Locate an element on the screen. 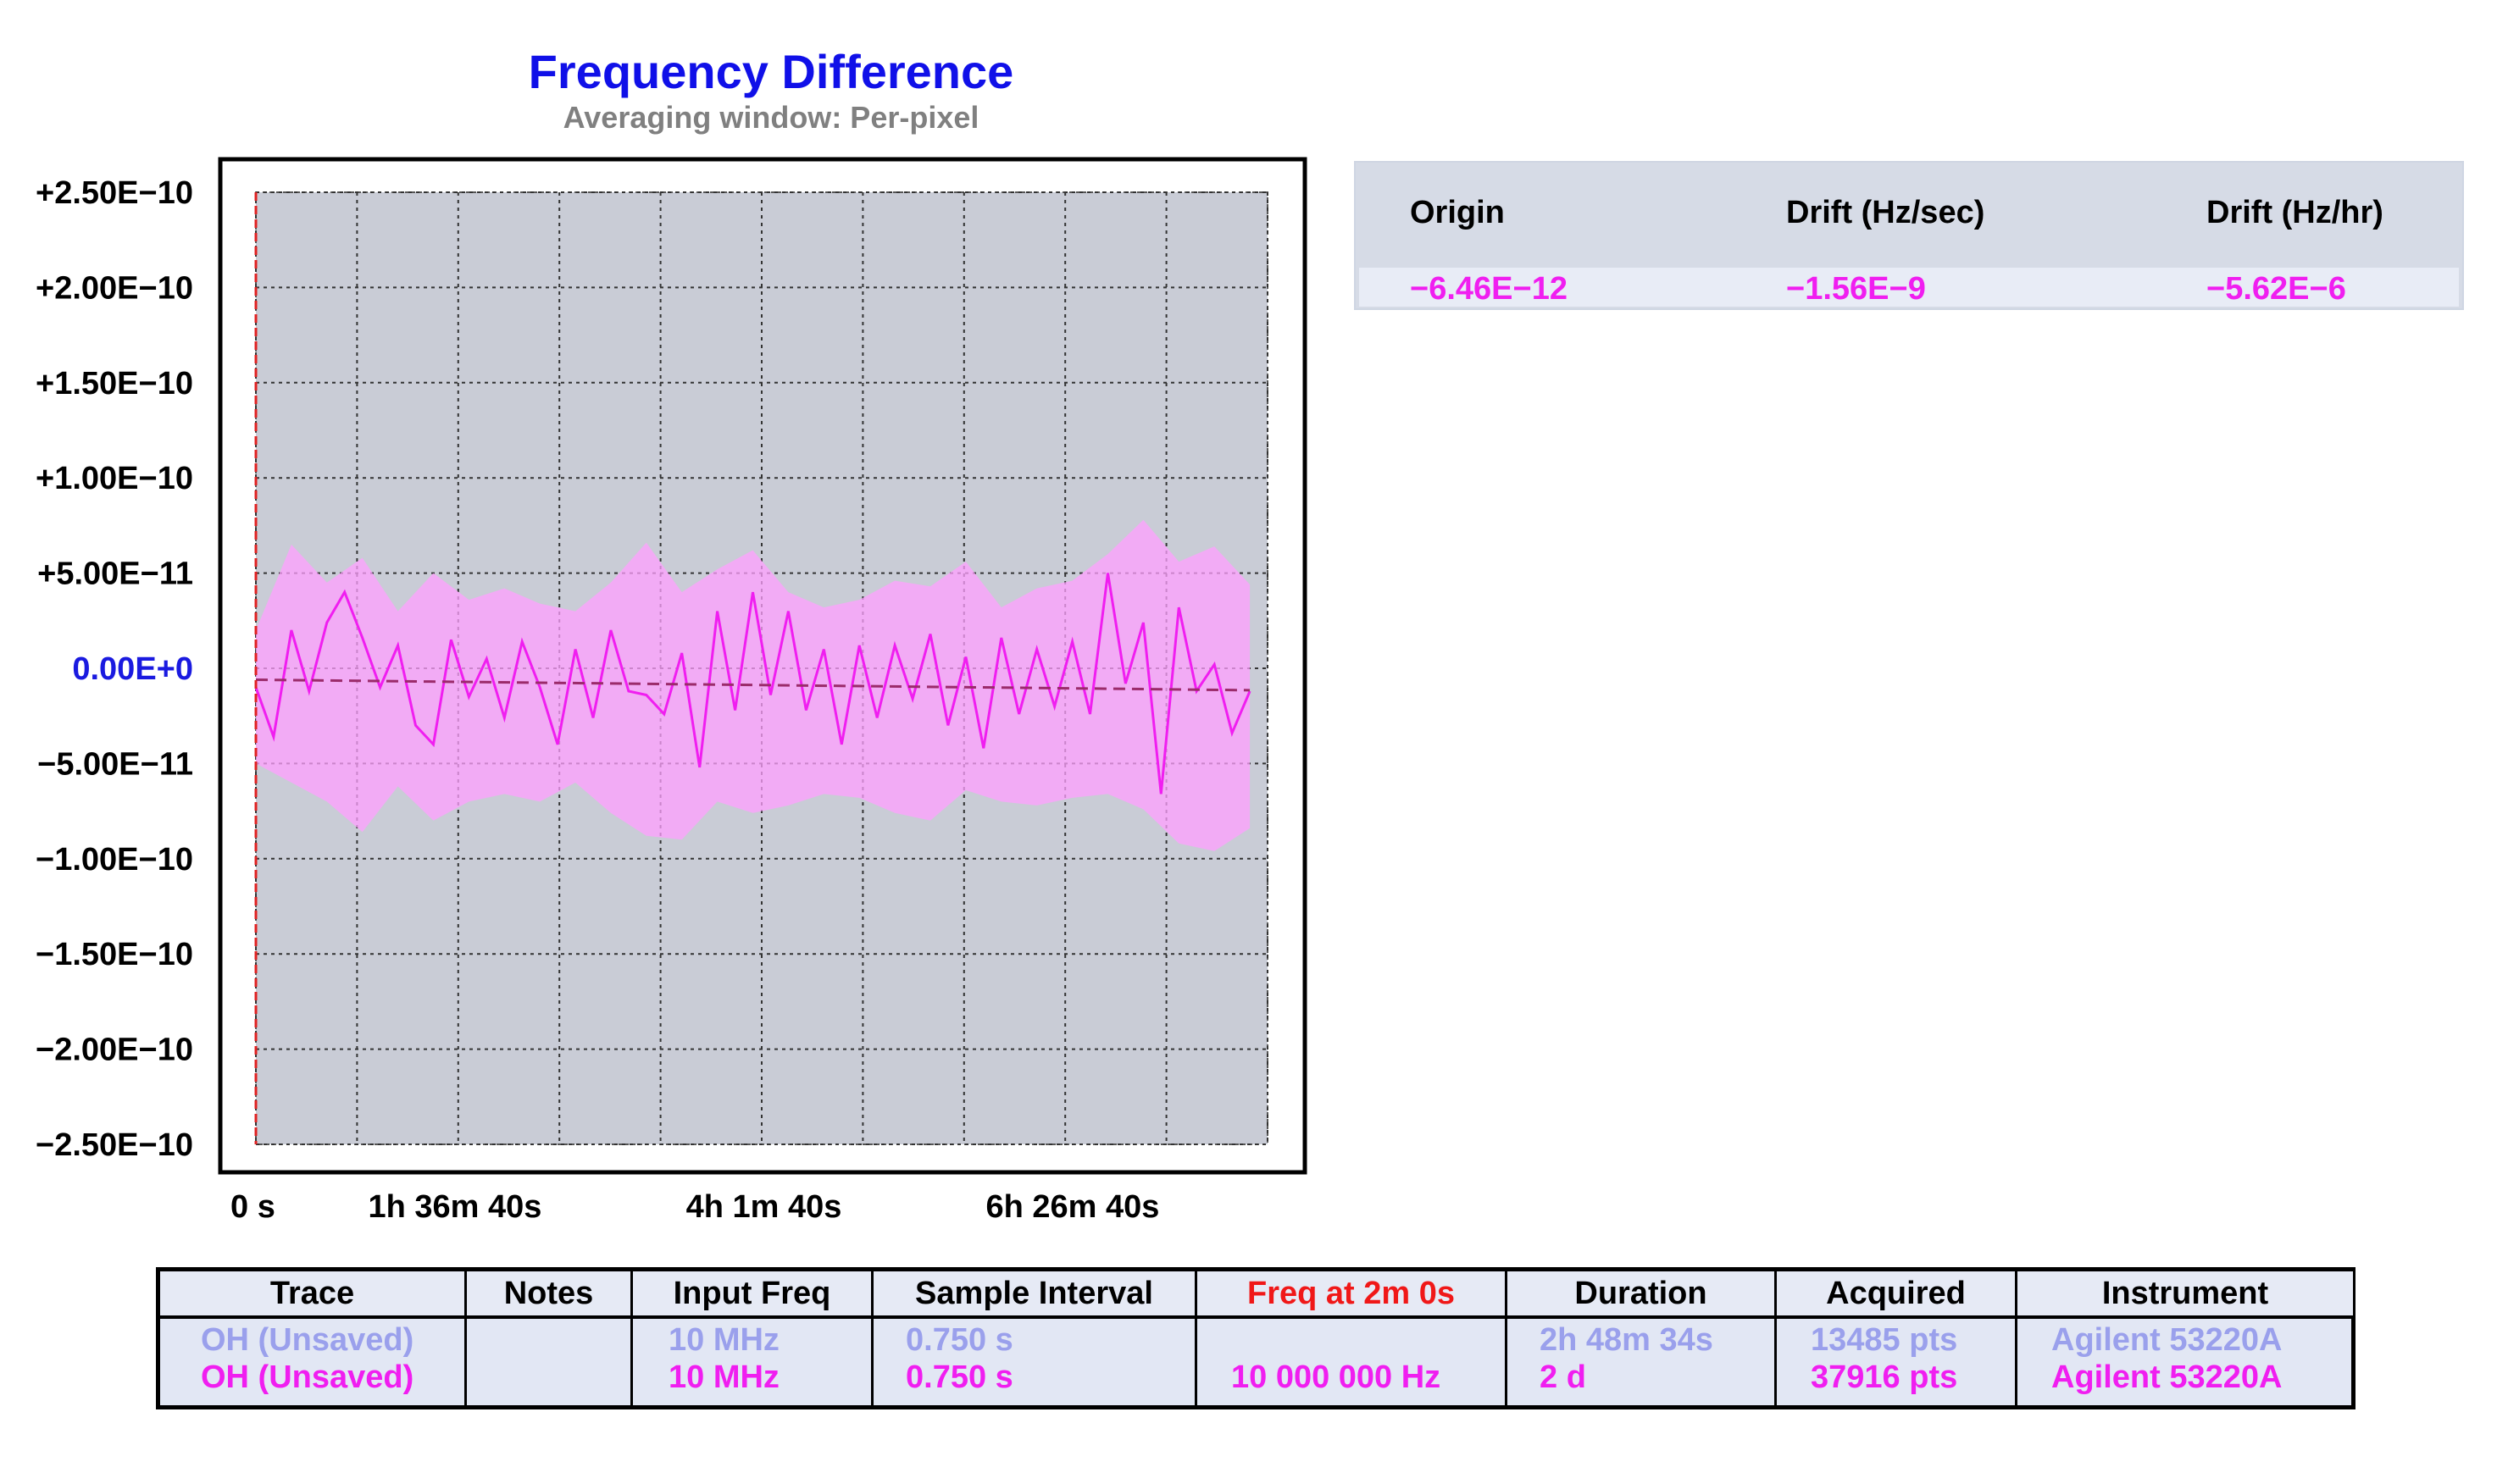 The height and width of the screenshot is (1484, 2497). trace-column: Trace OH (Unsaved) OH (Unsaved) is located at coordinates (313, 1338).